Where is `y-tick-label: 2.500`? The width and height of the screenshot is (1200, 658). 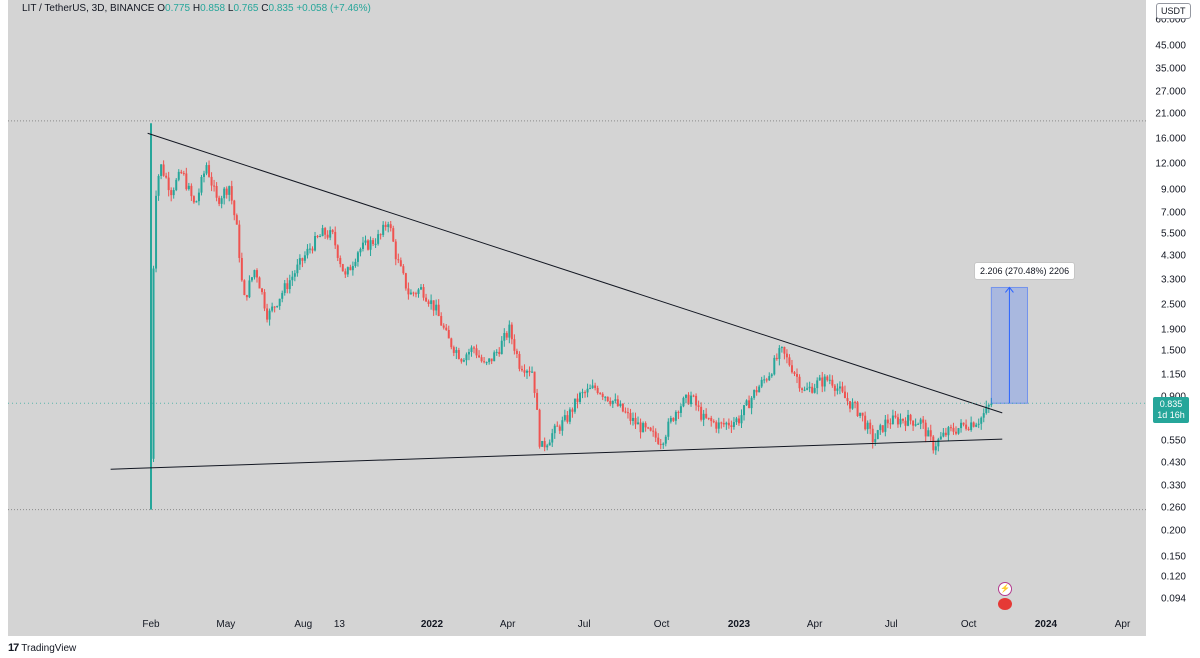
y-tick-label: 2.500 is located at coordinates (1173, 305).